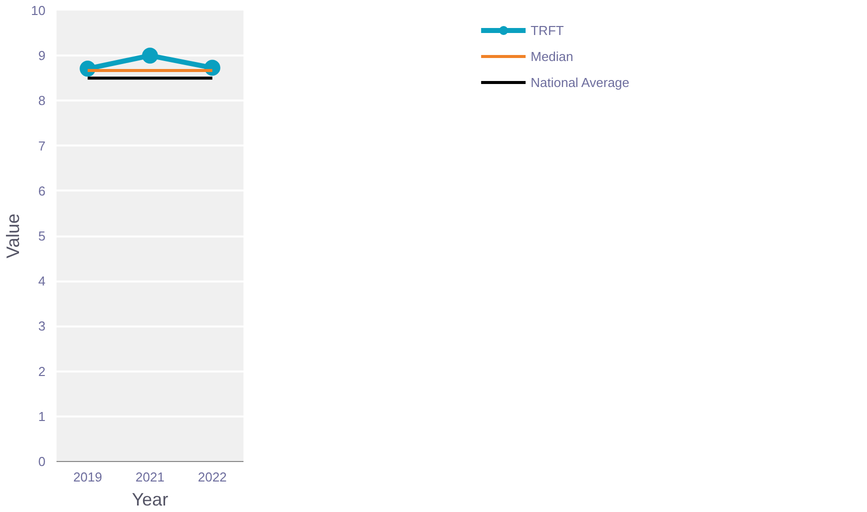 The image size is (867, 512). Describe the element at coordinates (42, 461) in the screenshot. I see `y-tick-label: 0` at that location.